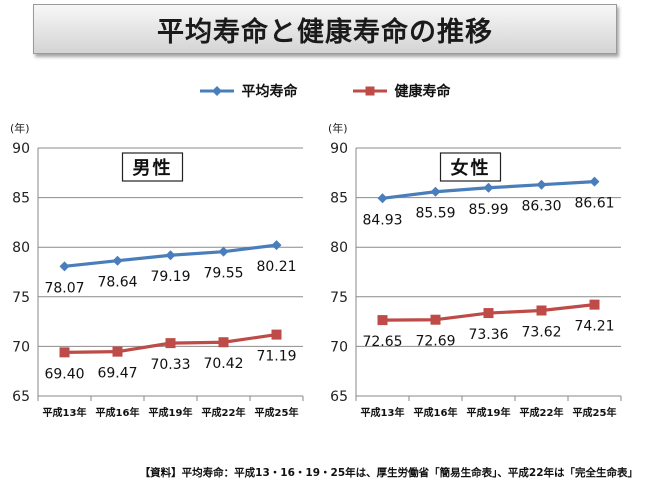 The width and height of the screenshot is (650, 488). Describe the element at coordinates (594, 204) in the screenshot. I see `data-label: 86.61` at that location.